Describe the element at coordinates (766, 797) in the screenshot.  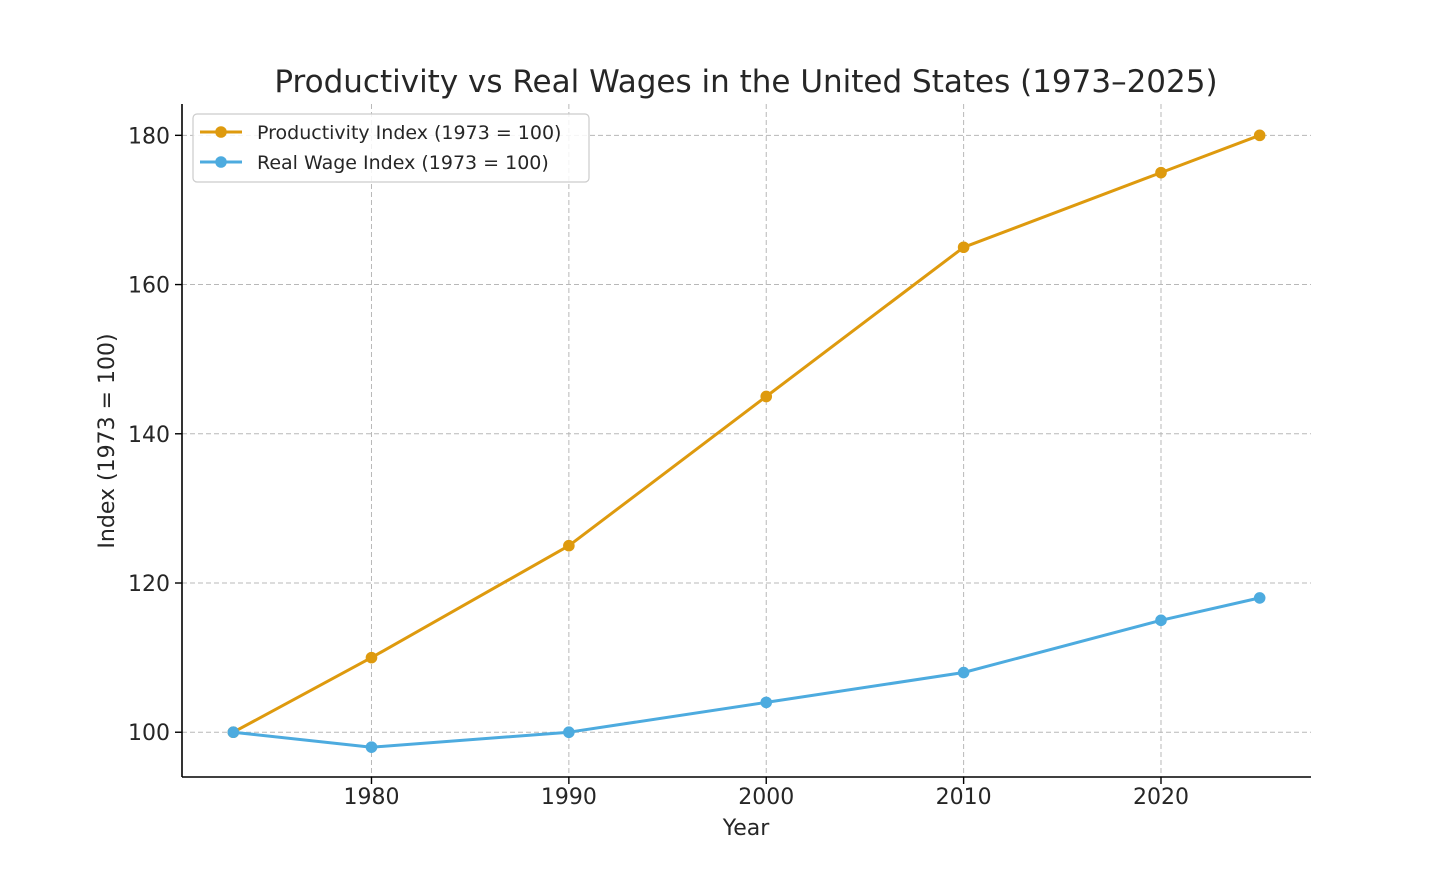
I see `x-tick-label: 2000` at that location.